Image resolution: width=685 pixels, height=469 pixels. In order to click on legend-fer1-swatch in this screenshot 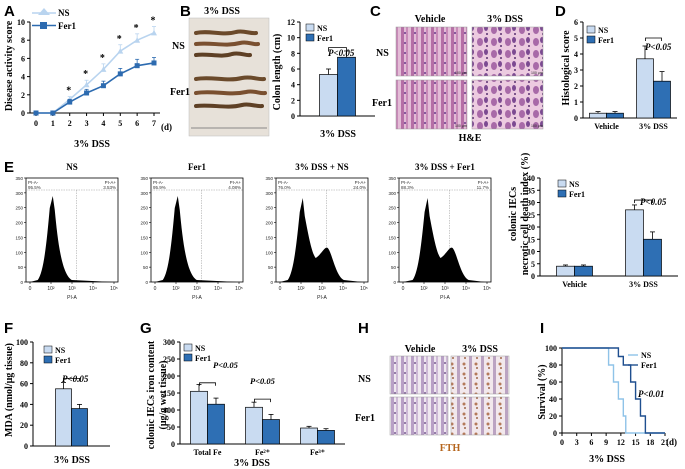, I will do `click(188, 357)`.